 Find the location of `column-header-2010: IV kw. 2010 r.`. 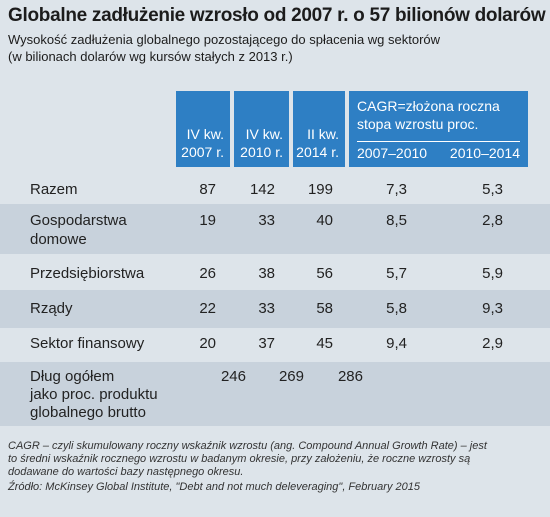

column-header-2010: IV kw. 2010 r. is located at coordinates (261, 129).